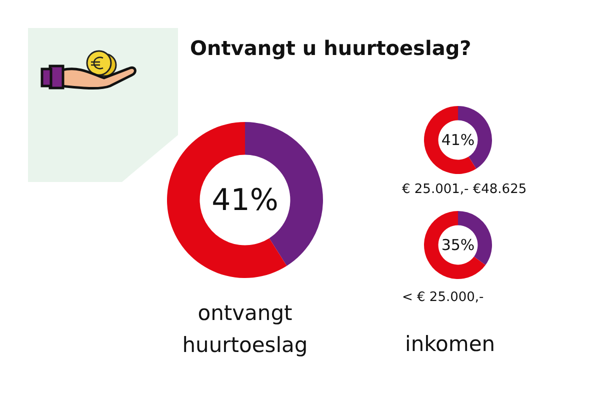  I want to click on text: € 25.001,- €48.625, so click(465, 190).